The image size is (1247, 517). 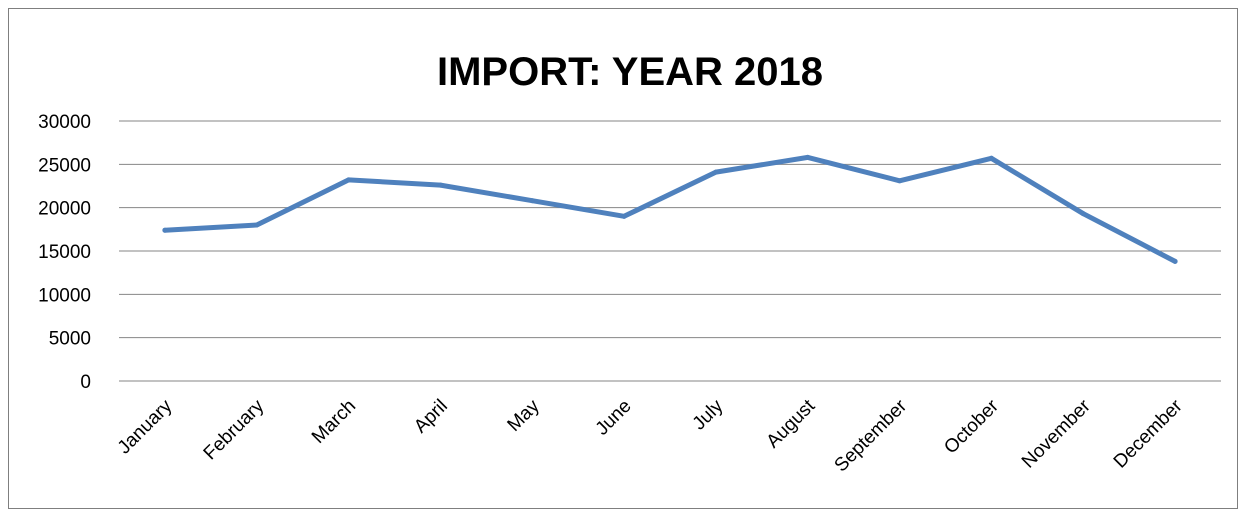 What do you see at coordinates (791, 423) in the screenshot?
I see `x-tick-label: August` at bounding box center [791, 423].